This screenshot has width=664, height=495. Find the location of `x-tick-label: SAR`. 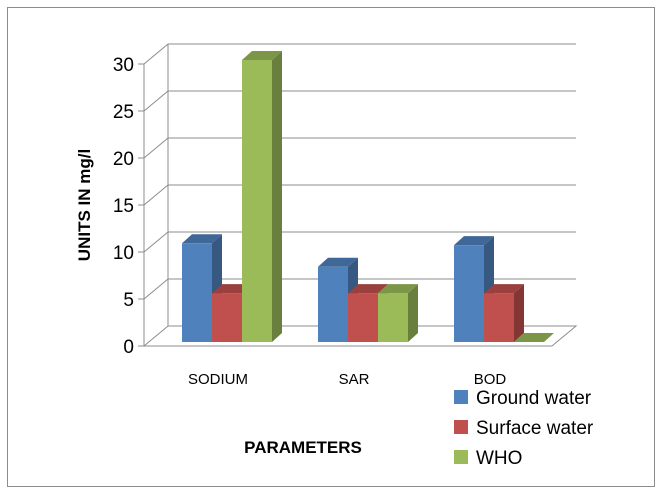

x-tick-label: SAR is located at coordinates (354, 379).